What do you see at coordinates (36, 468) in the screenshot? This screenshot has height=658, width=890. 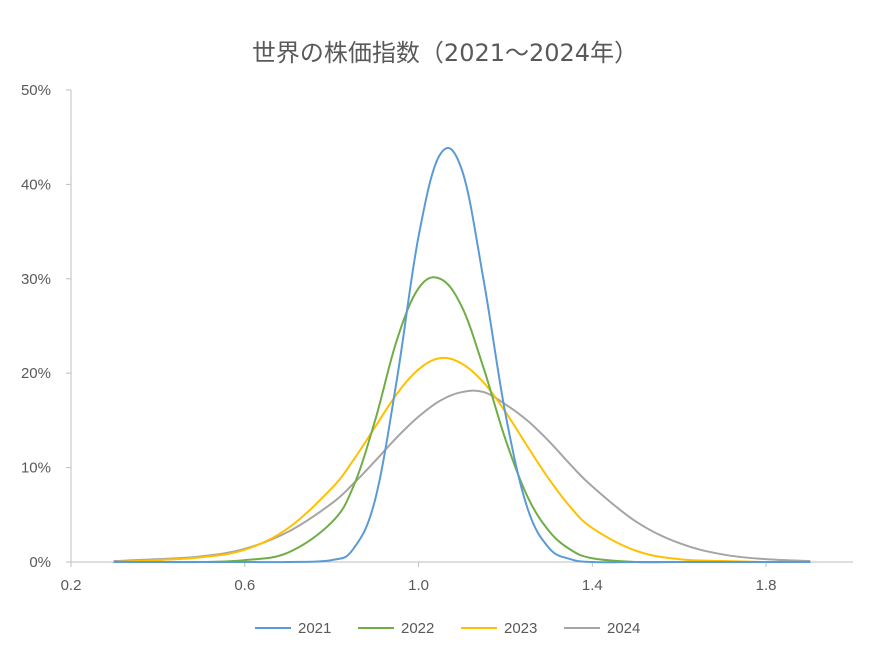 I see `y-tick-label: 10%` at bounding box center [36, 468].